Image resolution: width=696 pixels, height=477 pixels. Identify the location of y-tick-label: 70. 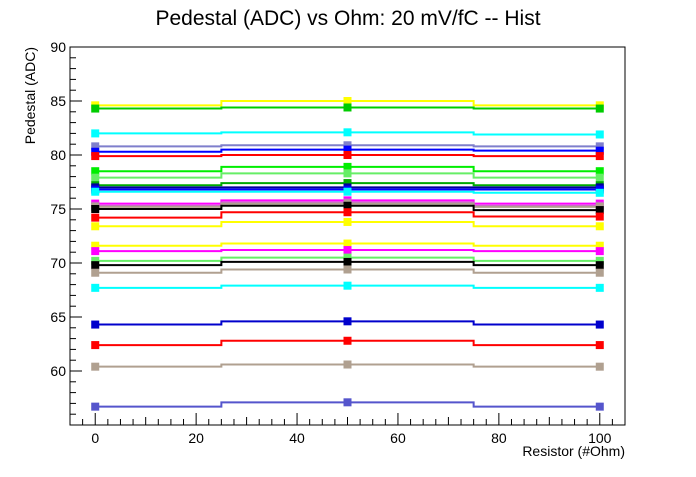
(58, 263).